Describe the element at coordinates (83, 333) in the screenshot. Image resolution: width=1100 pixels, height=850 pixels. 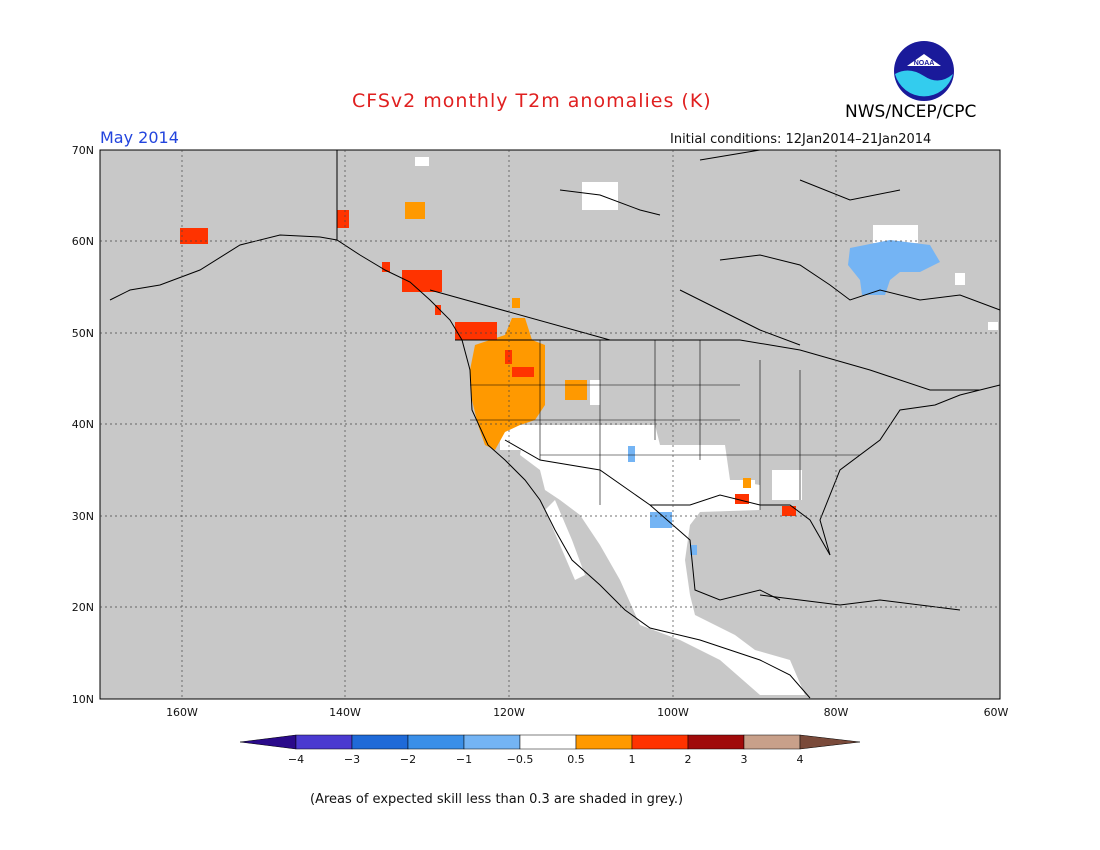
I see `lat-label: 50N` at that location.